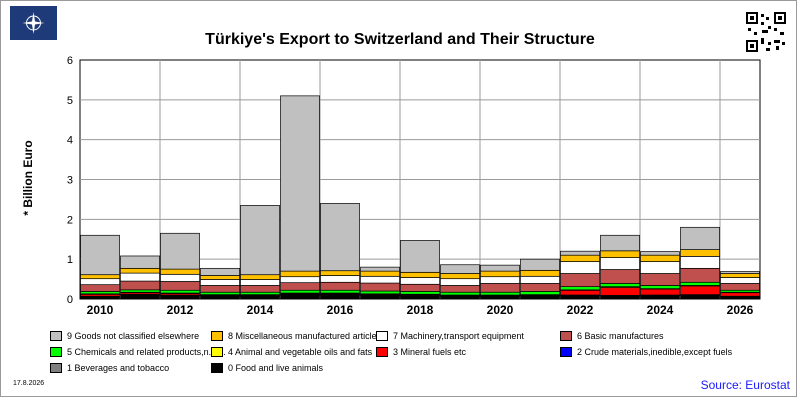 Image resolution: width=800 pixels, height=400 pixels. Describe the element at coordinates (540, 279) in the screenshot. I see `bar-segment-2021-cat7` at that location.